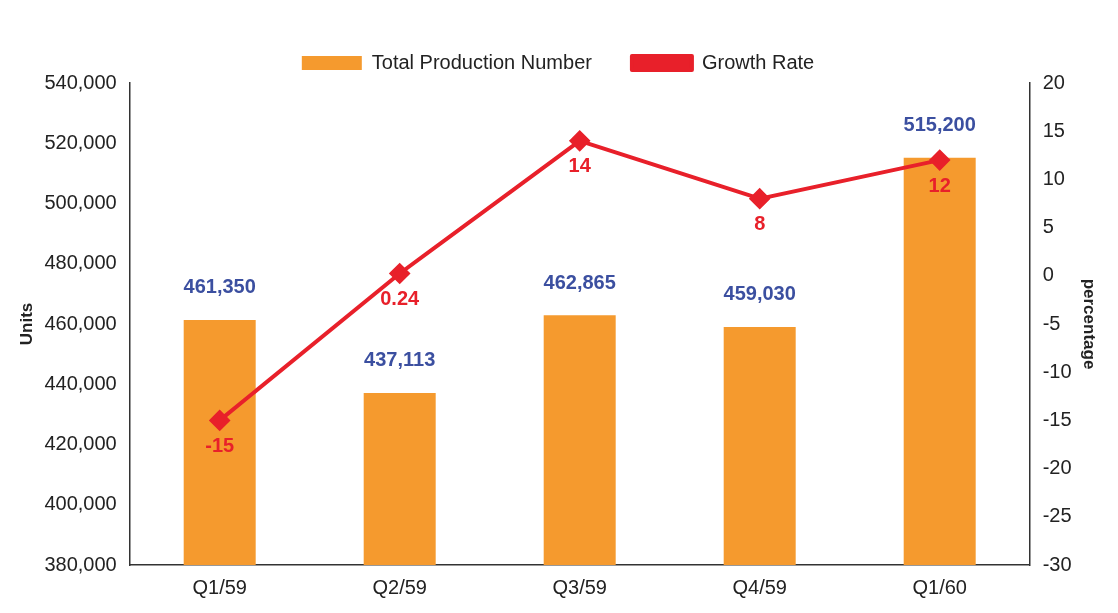 Image resolution: width=1118 pixels, height=613 pixels. What do you see at coordinates (1053, 177) in the screenshot?
I see `y2-tick-label: 10` at bounding box center [1053, 177].